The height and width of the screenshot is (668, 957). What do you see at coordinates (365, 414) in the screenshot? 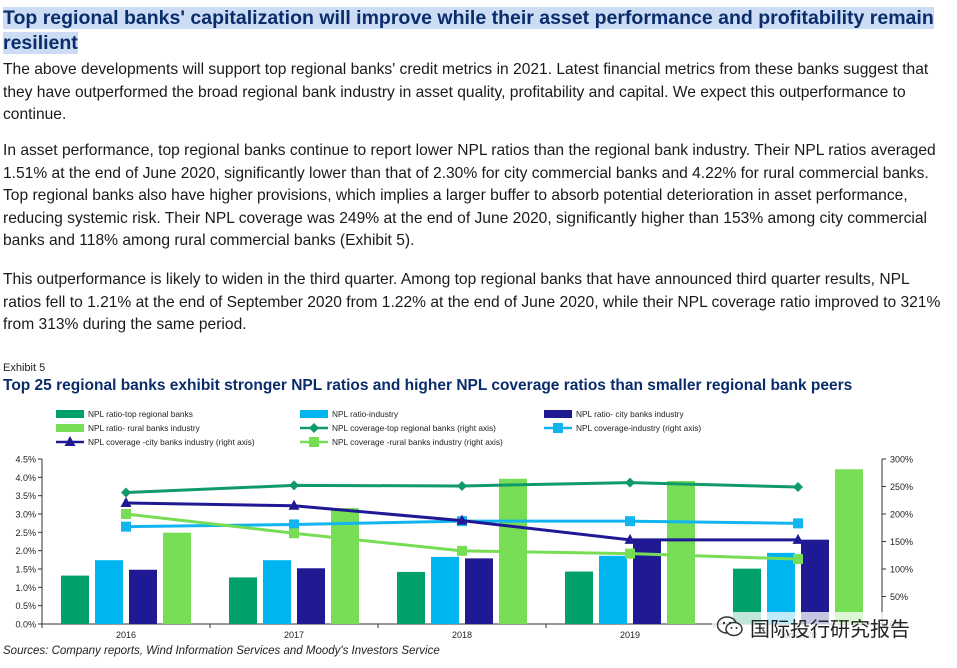
I see `legend-label: NPL ratio-industry` at bounding box center [365, 414].